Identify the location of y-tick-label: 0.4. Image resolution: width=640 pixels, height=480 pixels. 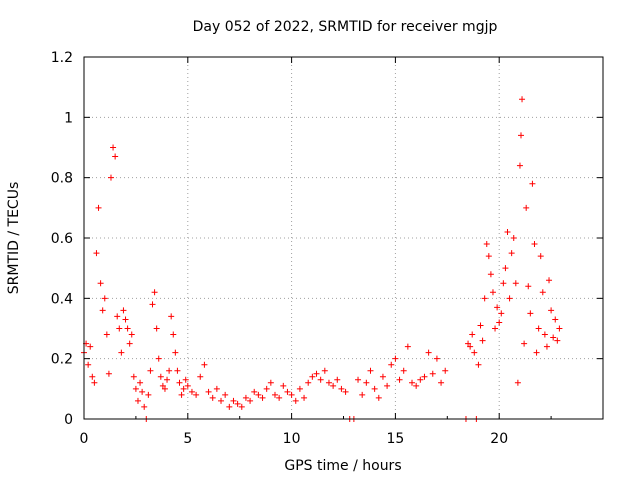
(62, 299).